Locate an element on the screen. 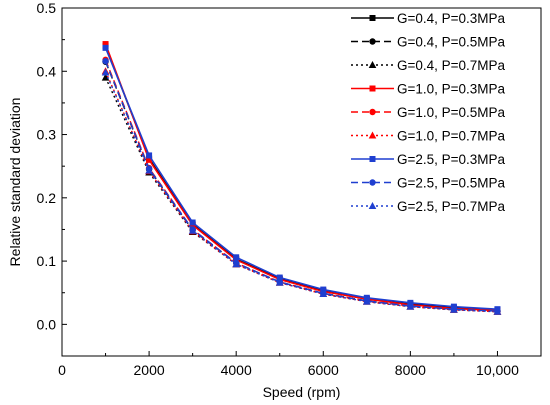  x-tick-label: 0 is located at coordinates (62, 370).